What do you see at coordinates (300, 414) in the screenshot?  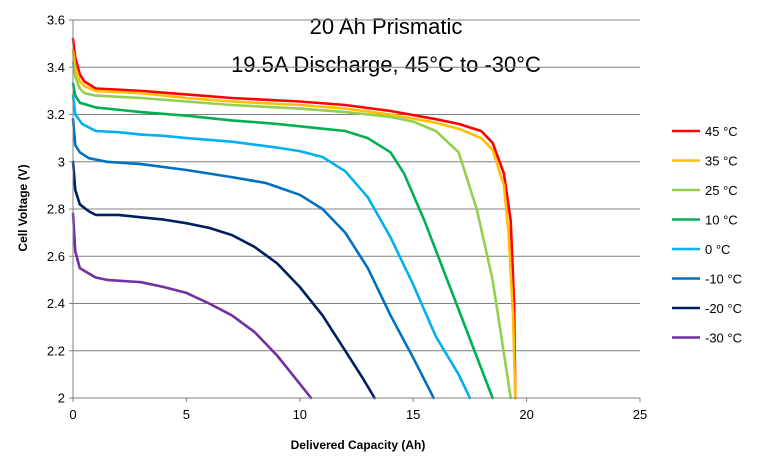 I see `x-tick-label: 10` at bounding box center [300, 414].